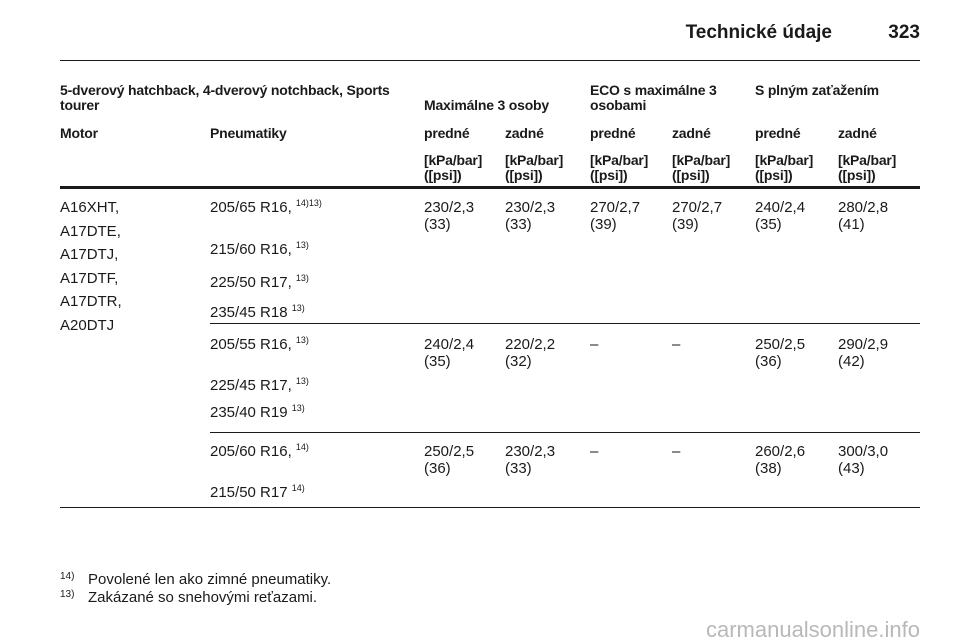  I want to click on page-number: 323, so click(904, 32).